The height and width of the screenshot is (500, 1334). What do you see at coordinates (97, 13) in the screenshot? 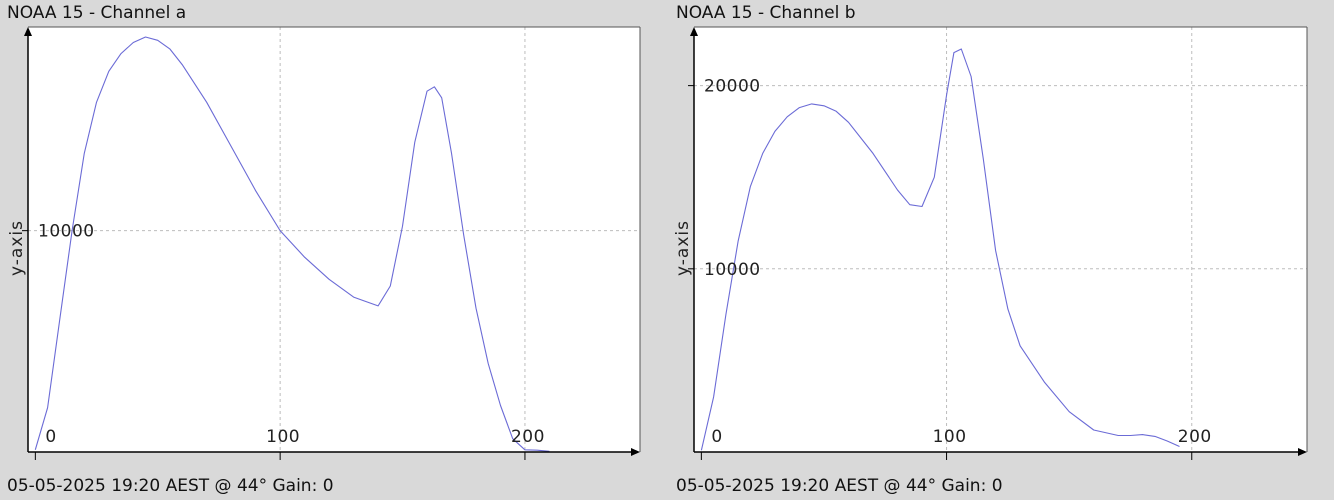
I see `chart-title: NOAA 15 - Channel a` at bounding box center [97, 13].